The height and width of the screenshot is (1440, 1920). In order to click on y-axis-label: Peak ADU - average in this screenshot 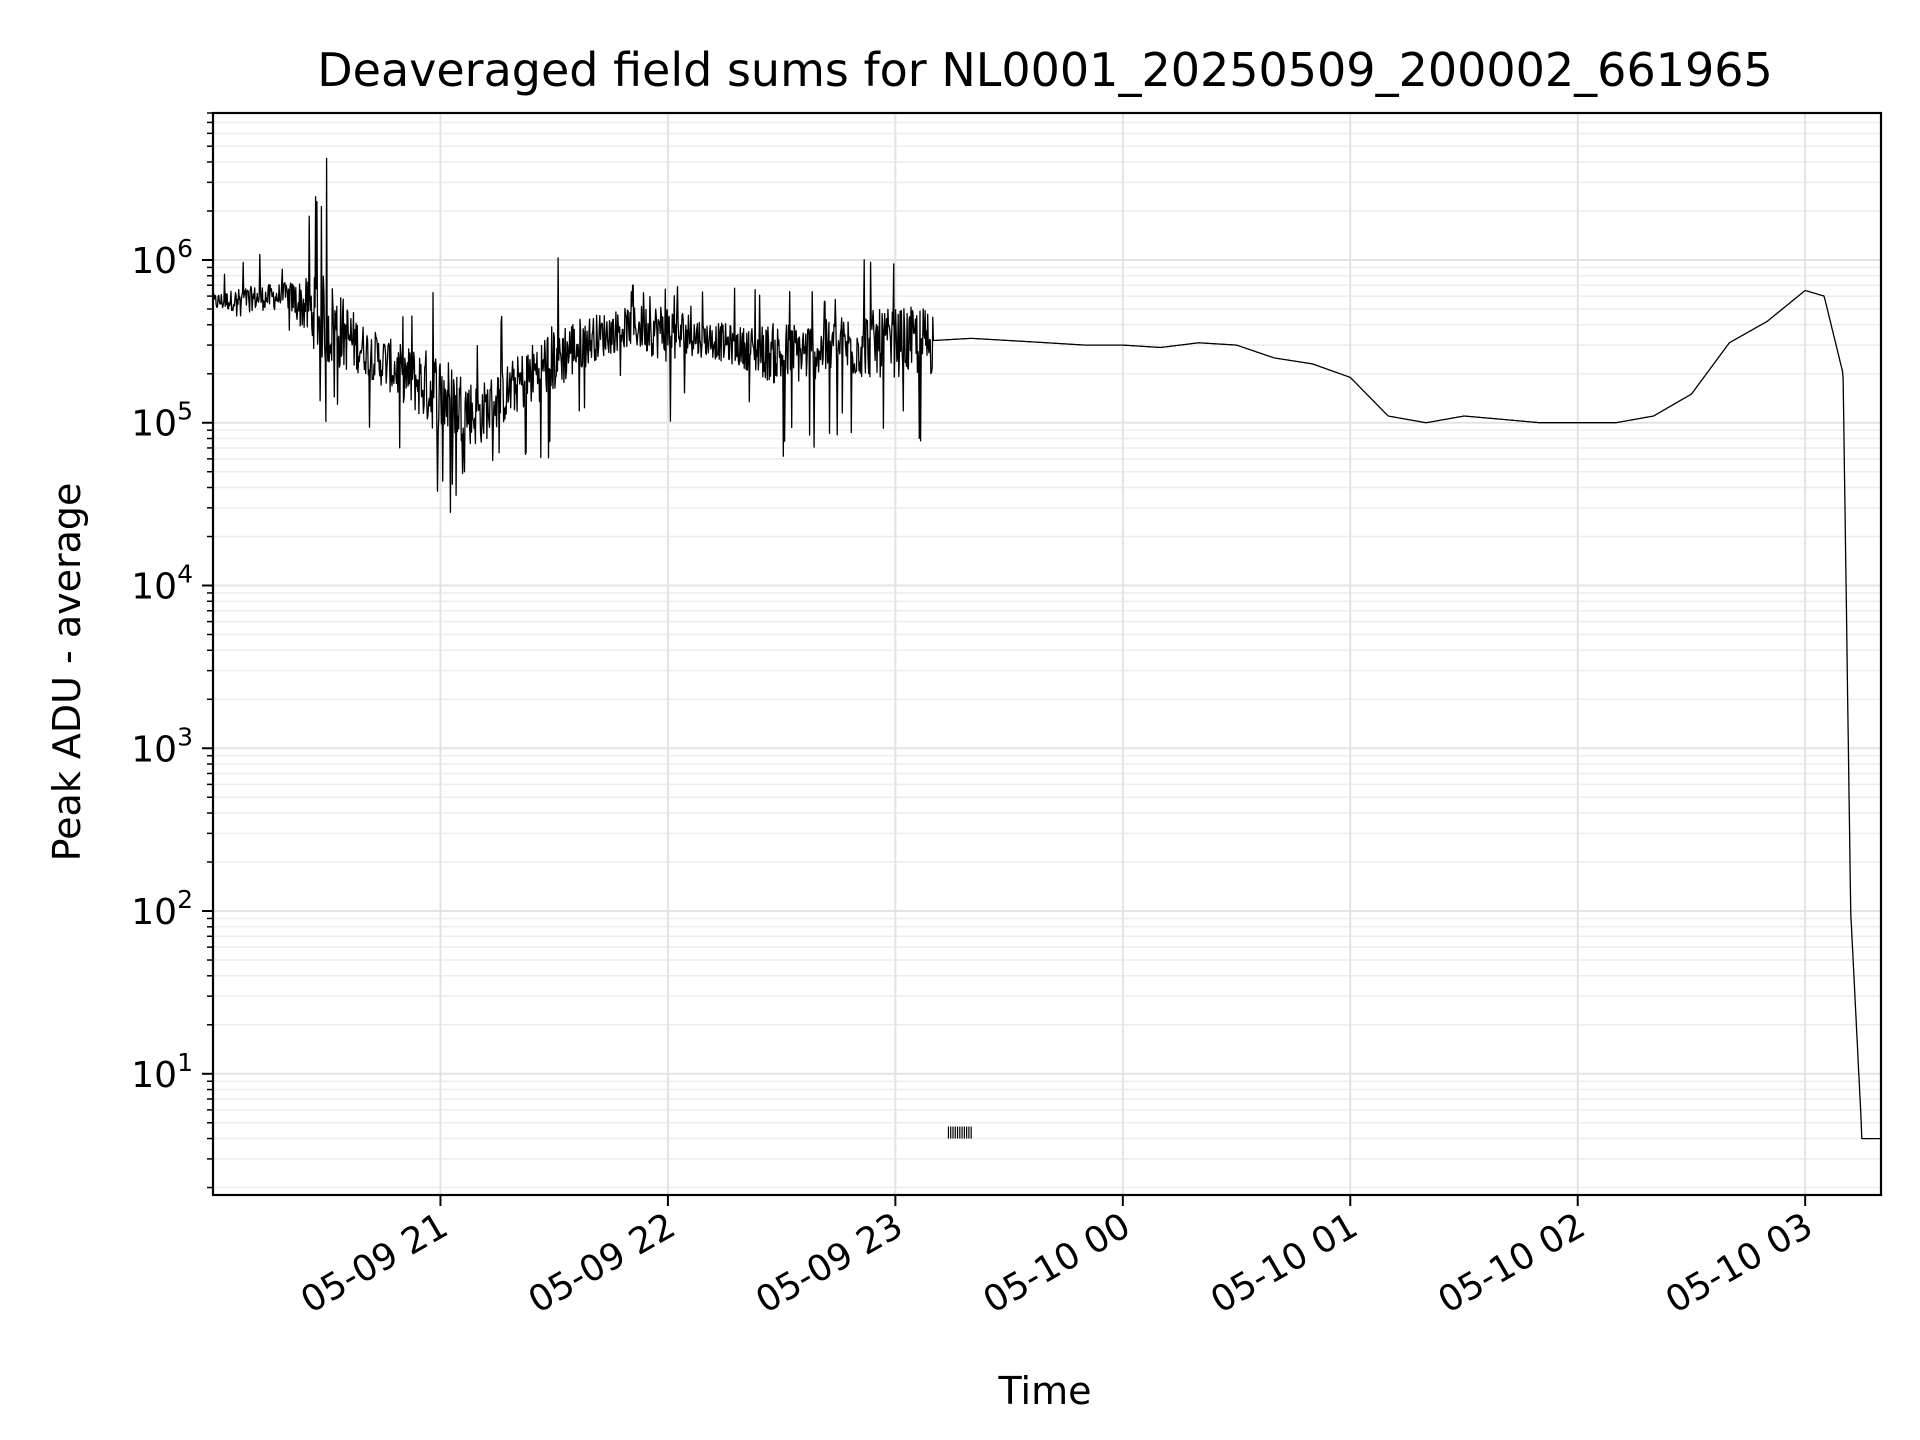, I will do `click(67, 672)`.